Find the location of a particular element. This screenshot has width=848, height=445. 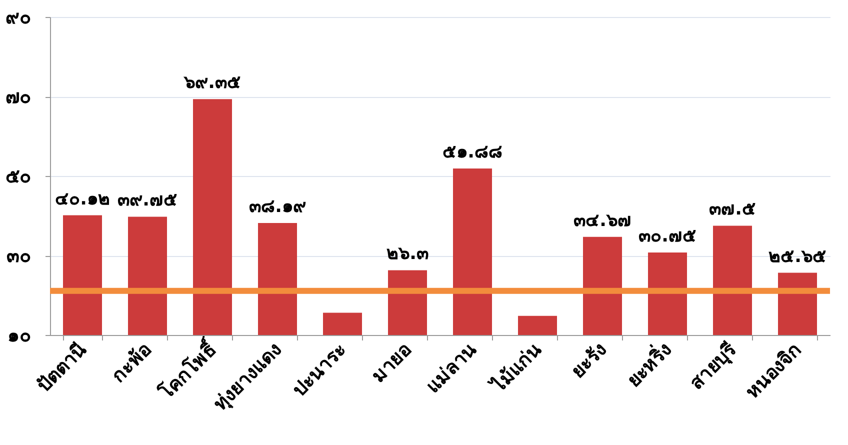

y-tick-label: ๕๐ is located at coordinates (19, 177).